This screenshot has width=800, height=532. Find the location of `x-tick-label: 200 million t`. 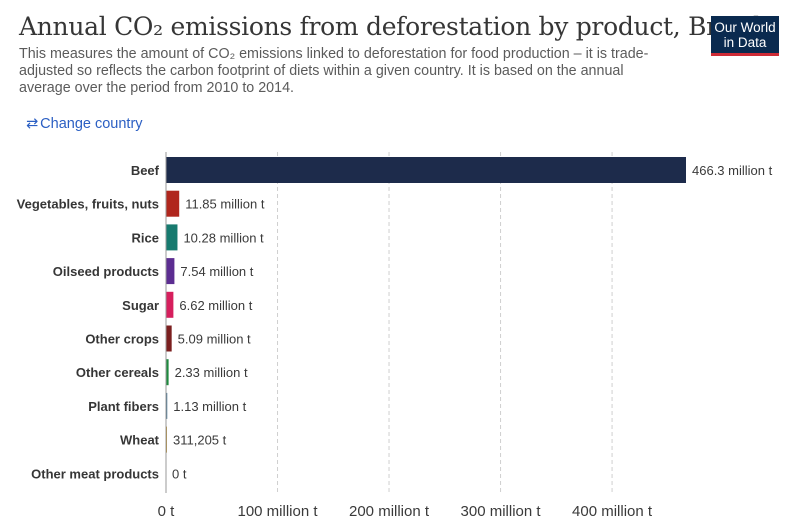

x-tick-label: 200 million t is located at coordinates (389, 511).